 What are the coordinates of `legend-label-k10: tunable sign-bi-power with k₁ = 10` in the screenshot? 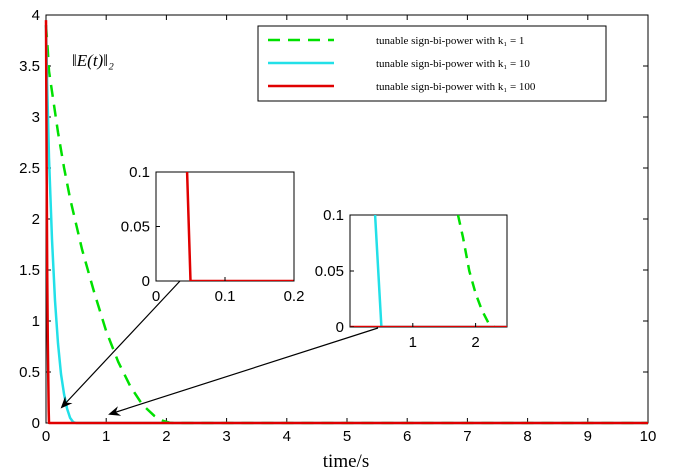 It's located at (453, 64).